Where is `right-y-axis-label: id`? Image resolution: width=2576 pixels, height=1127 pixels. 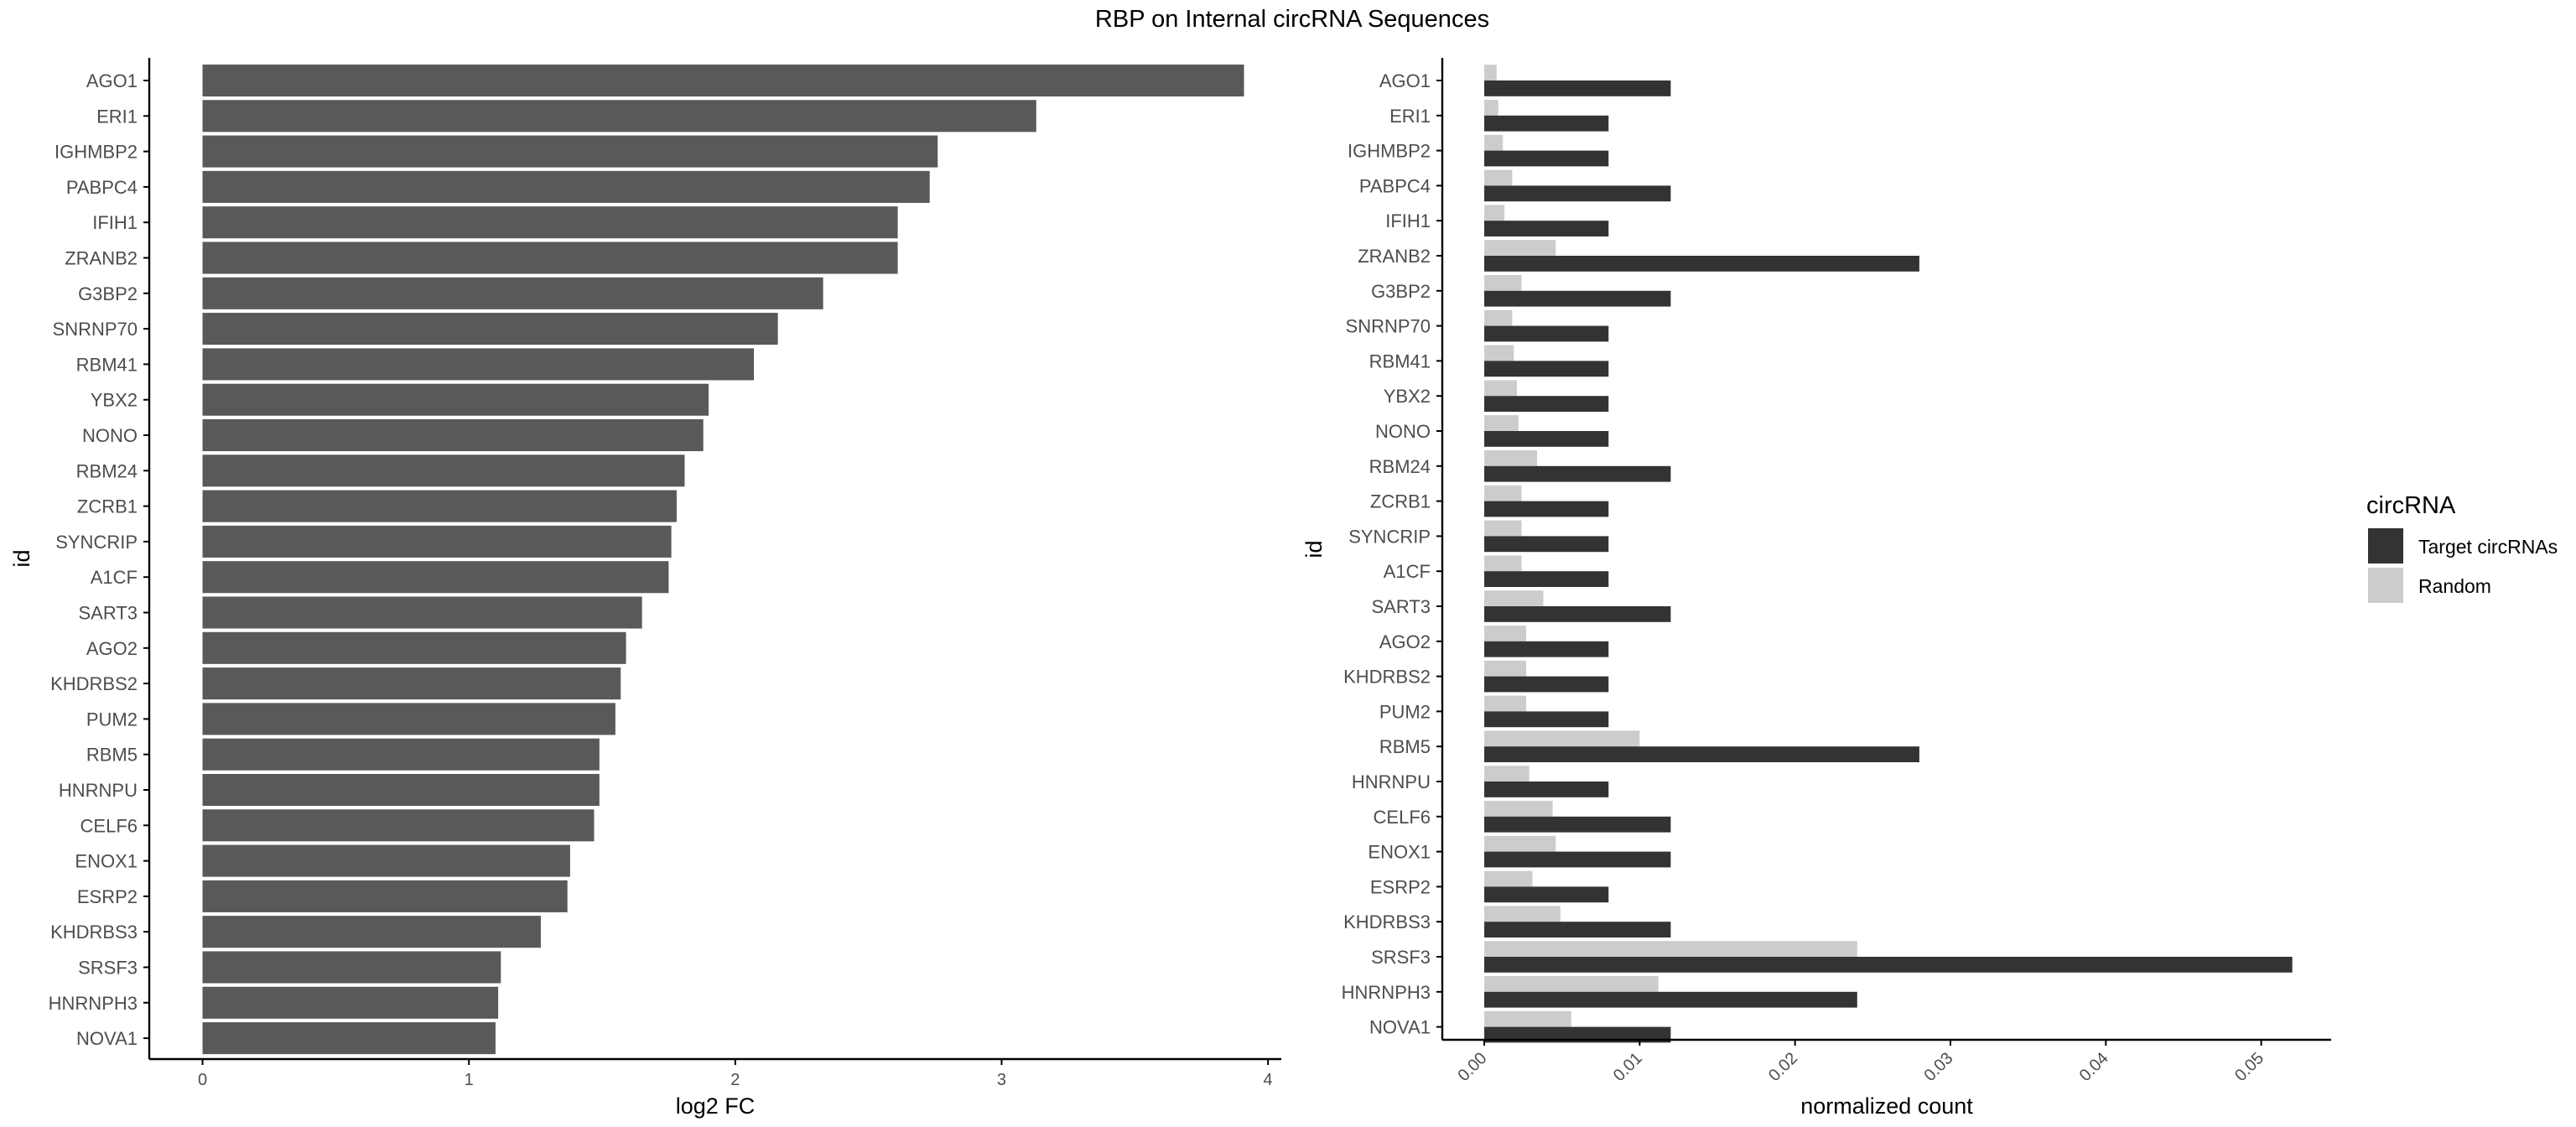
right-y-axis-label: id is located at coordinates (1314, 549).